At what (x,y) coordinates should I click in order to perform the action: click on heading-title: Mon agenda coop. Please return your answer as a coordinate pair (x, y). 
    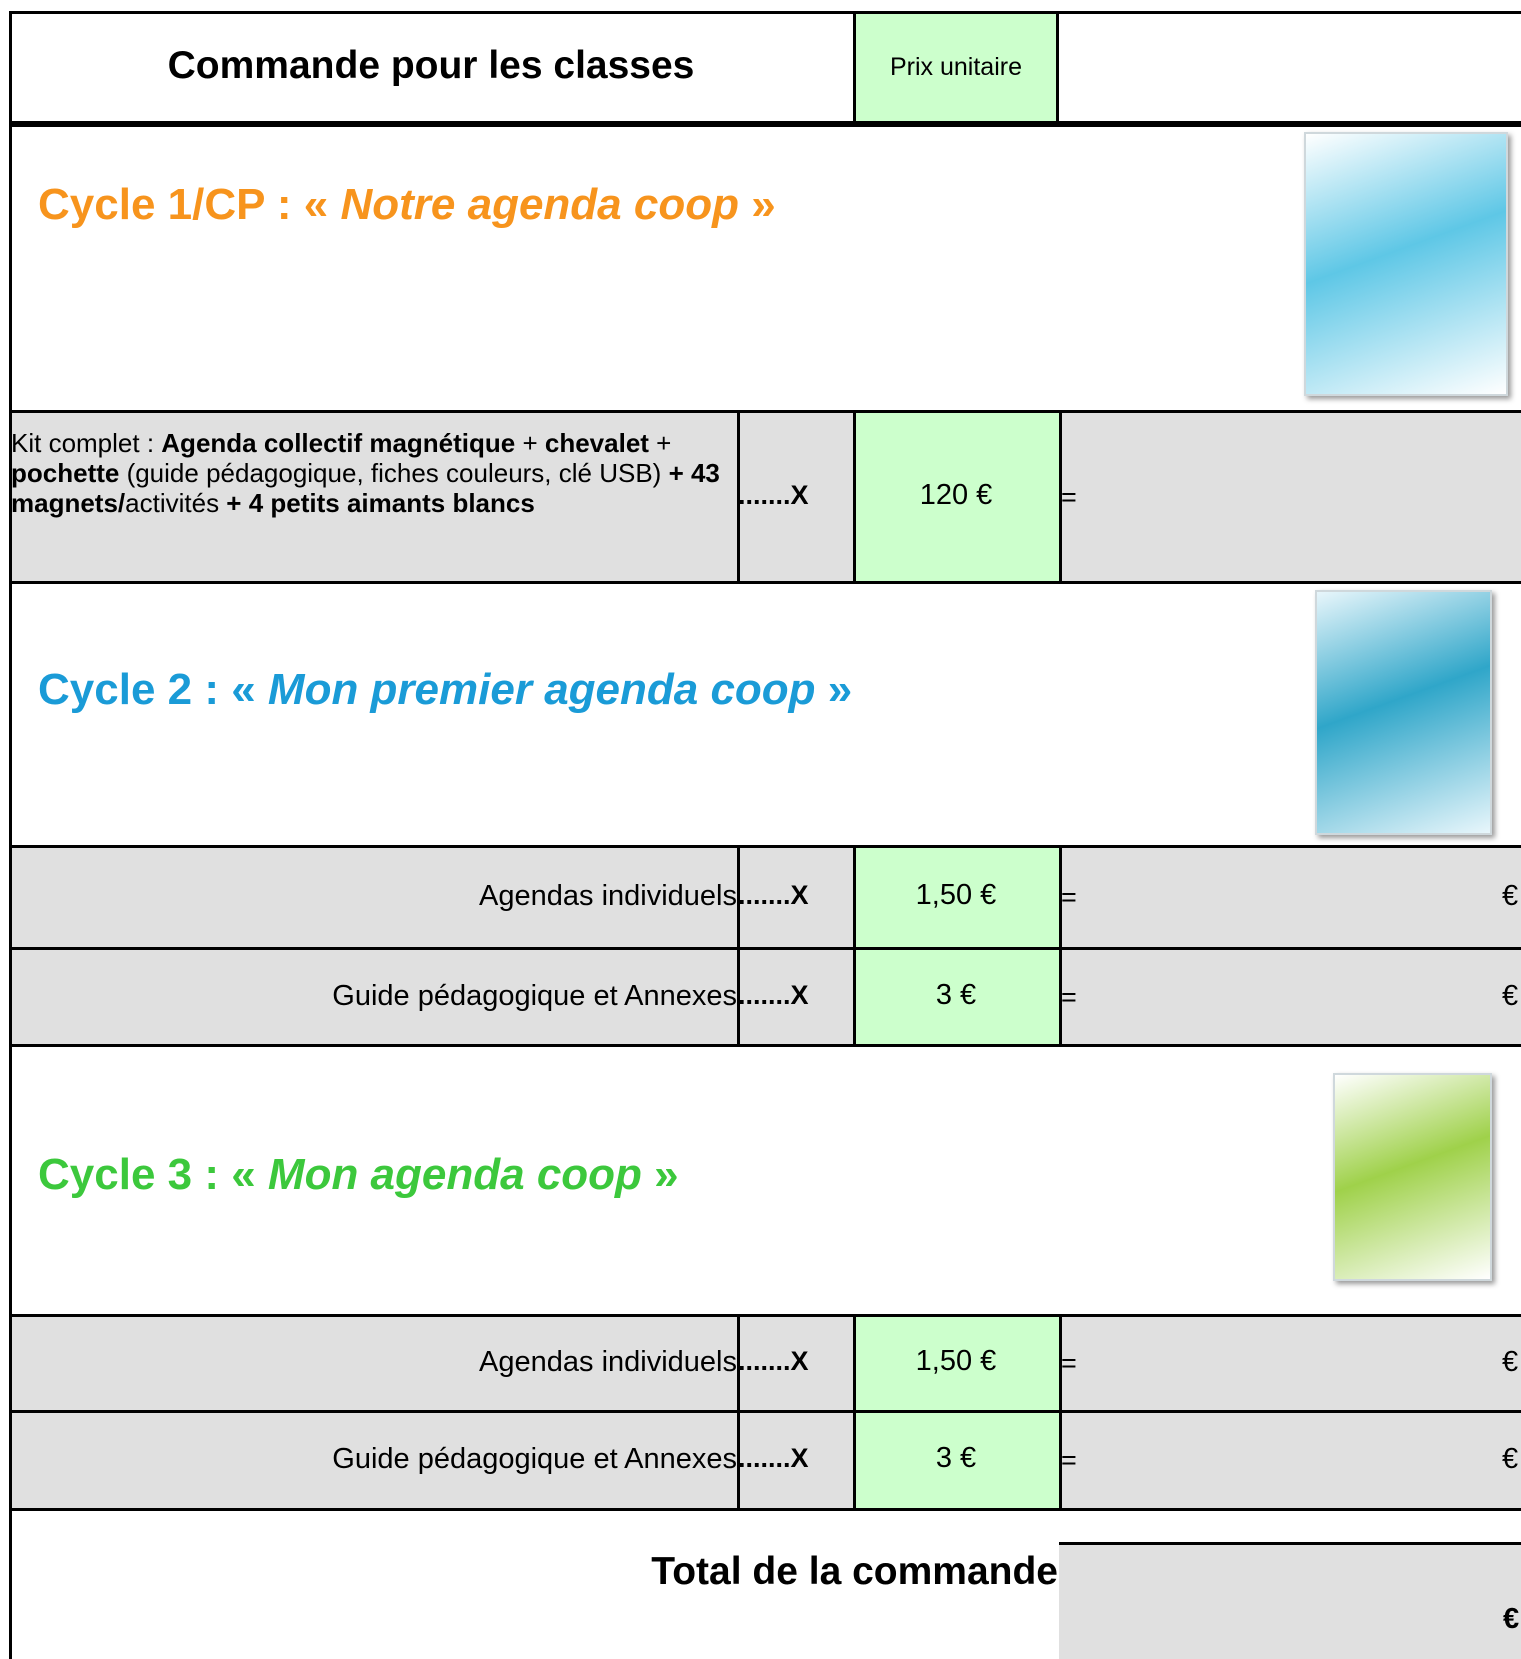
    Looking at the image, I should click on (454, 1174).